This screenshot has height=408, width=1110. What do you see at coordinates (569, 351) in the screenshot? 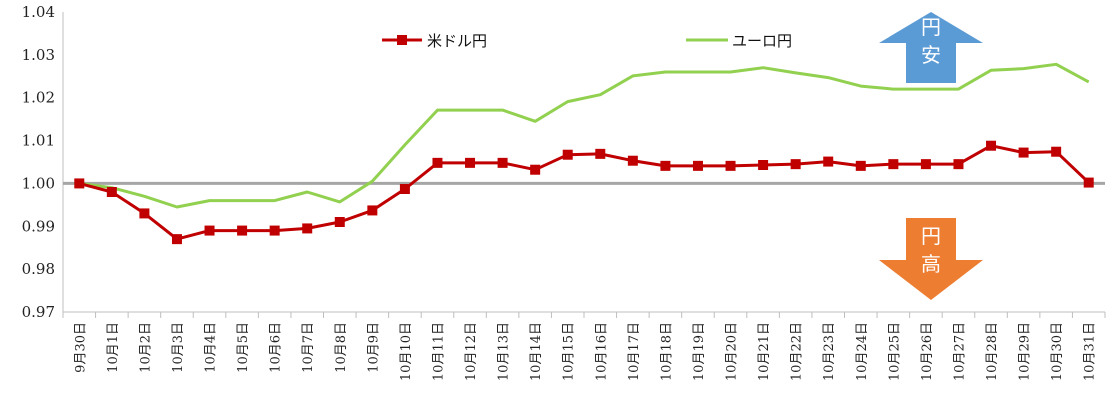
I see `x-tick-label: 10月15日` at bounding box center [569, 351].